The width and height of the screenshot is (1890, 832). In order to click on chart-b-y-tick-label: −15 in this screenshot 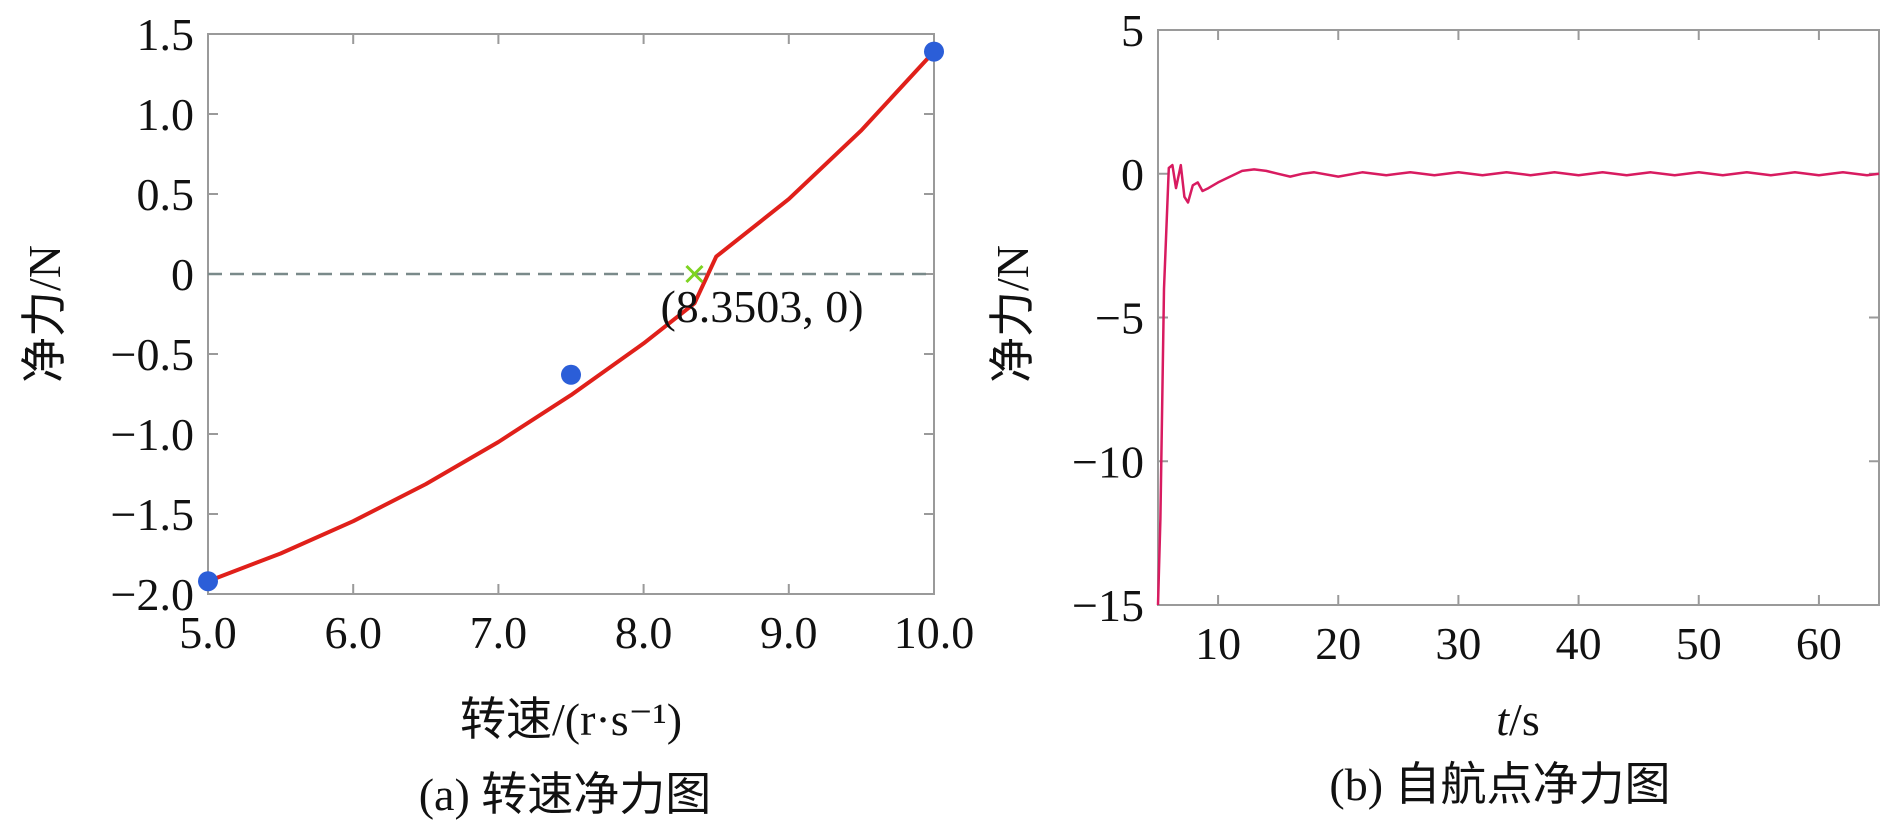, I will do `click(1108, 605)`.